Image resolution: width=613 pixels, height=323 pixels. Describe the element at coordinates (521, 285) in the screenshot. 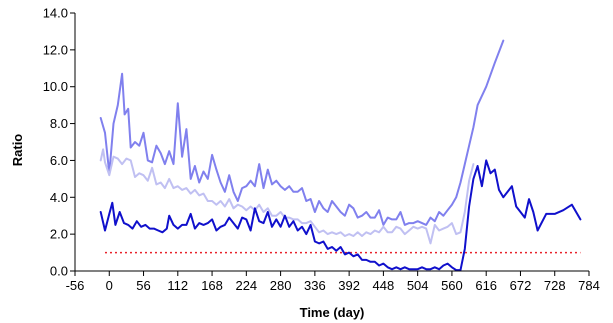

I see `x-tick-label: 672` at that location.